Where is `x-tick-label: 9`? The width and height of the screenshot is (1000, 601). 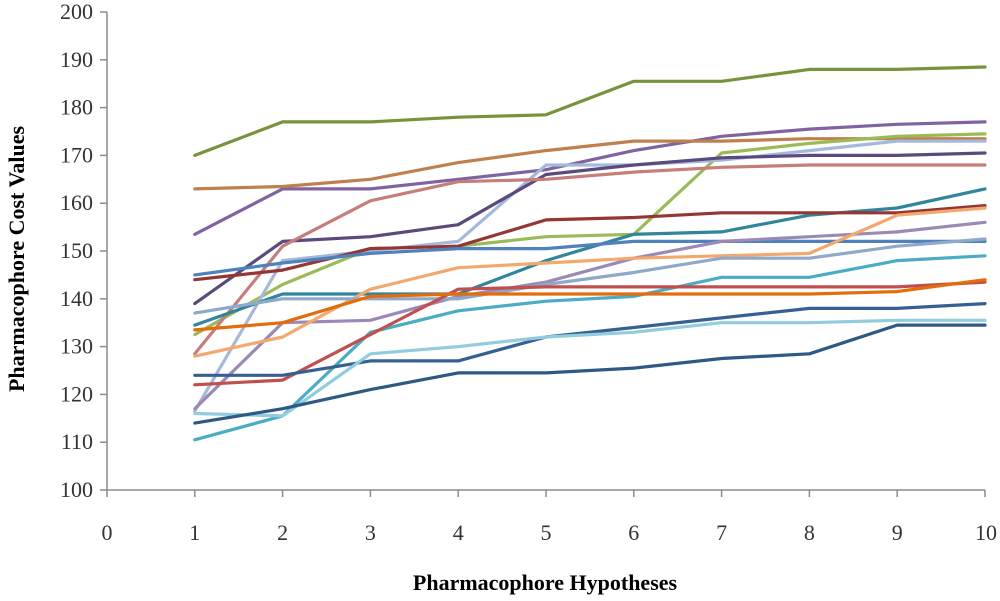
x-tick-label: 9 is located at coordinates (897, 532).